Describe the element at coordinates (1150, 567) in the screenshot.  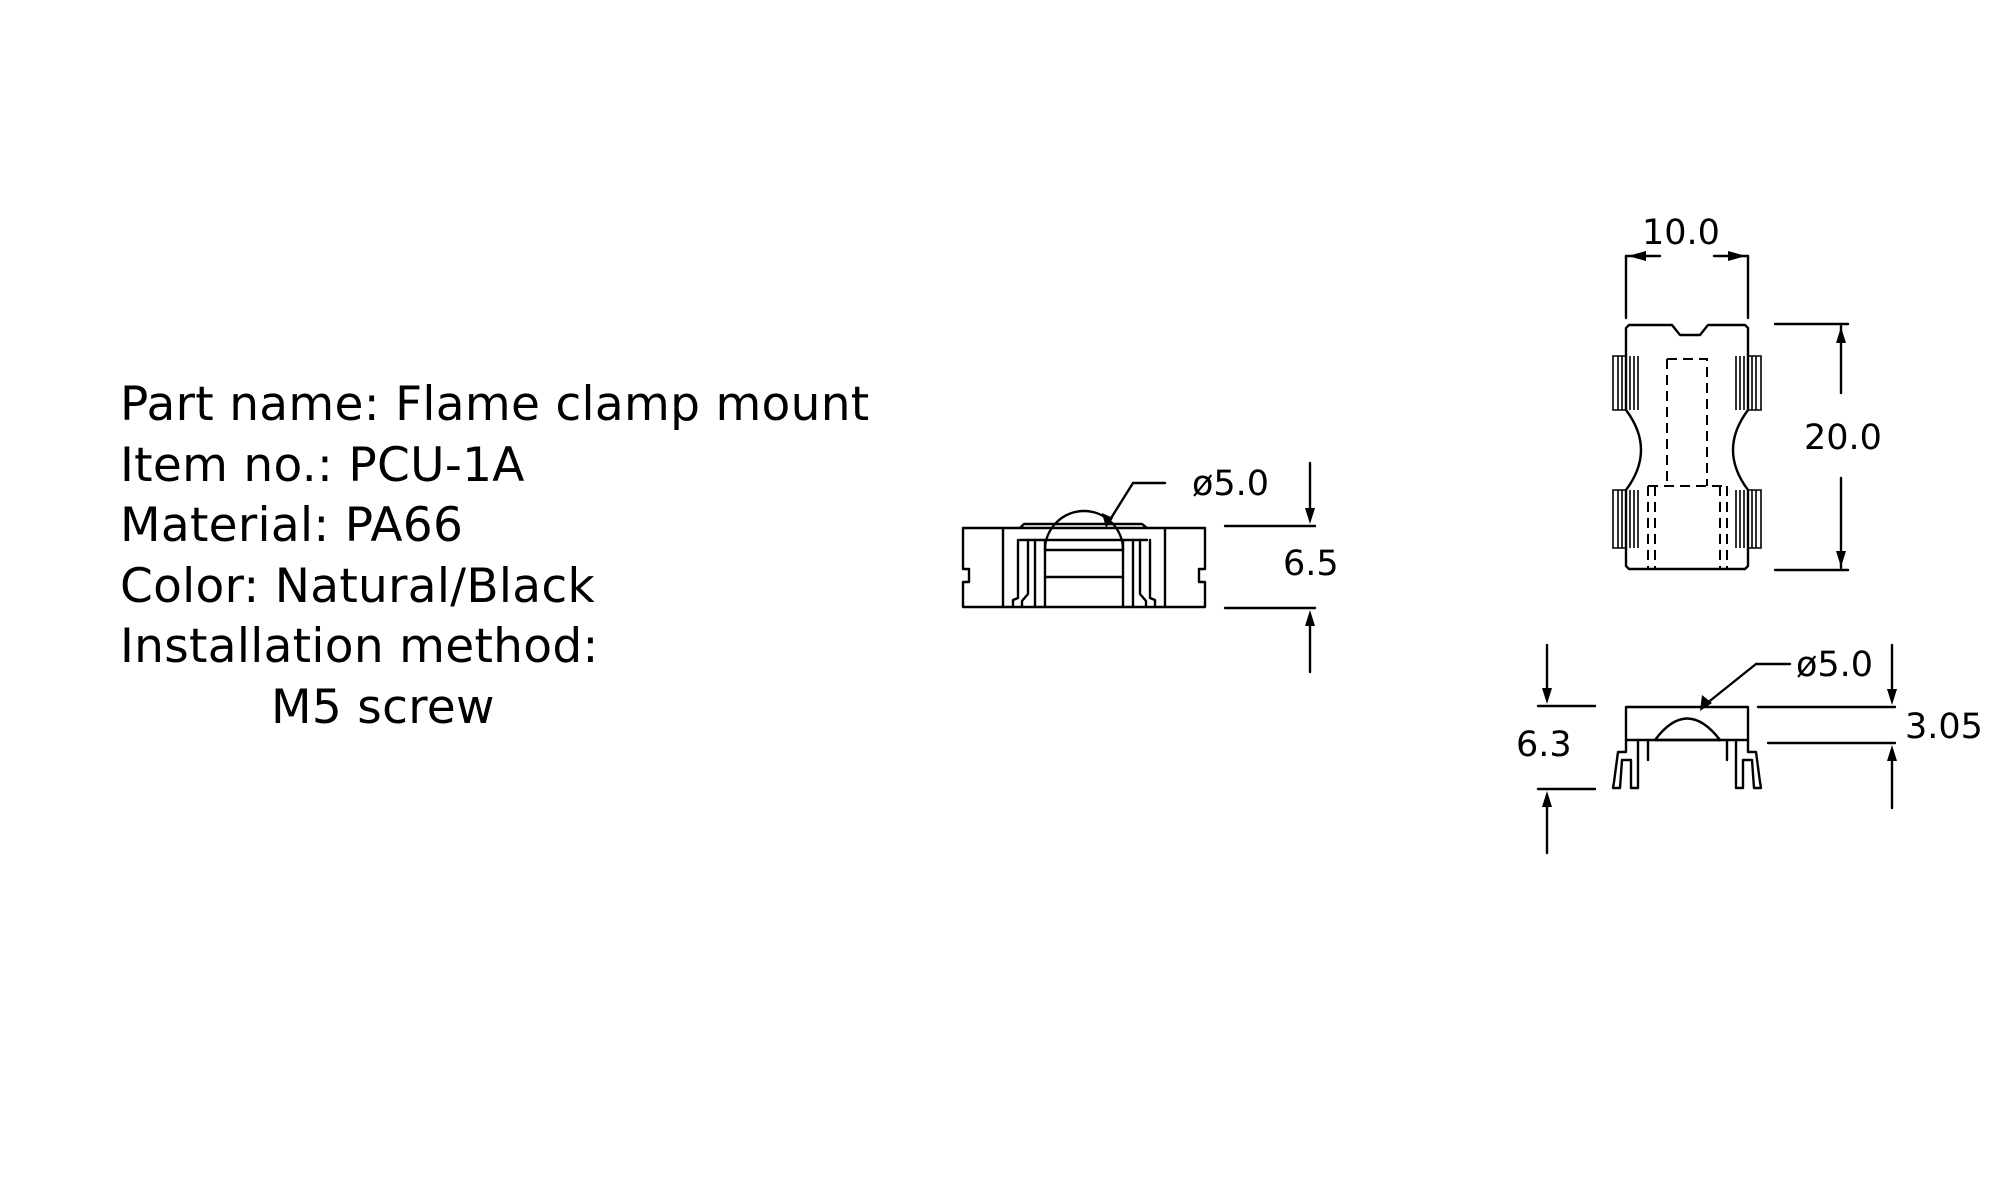
I see `front-view: ø5.0 6.5` at that location.